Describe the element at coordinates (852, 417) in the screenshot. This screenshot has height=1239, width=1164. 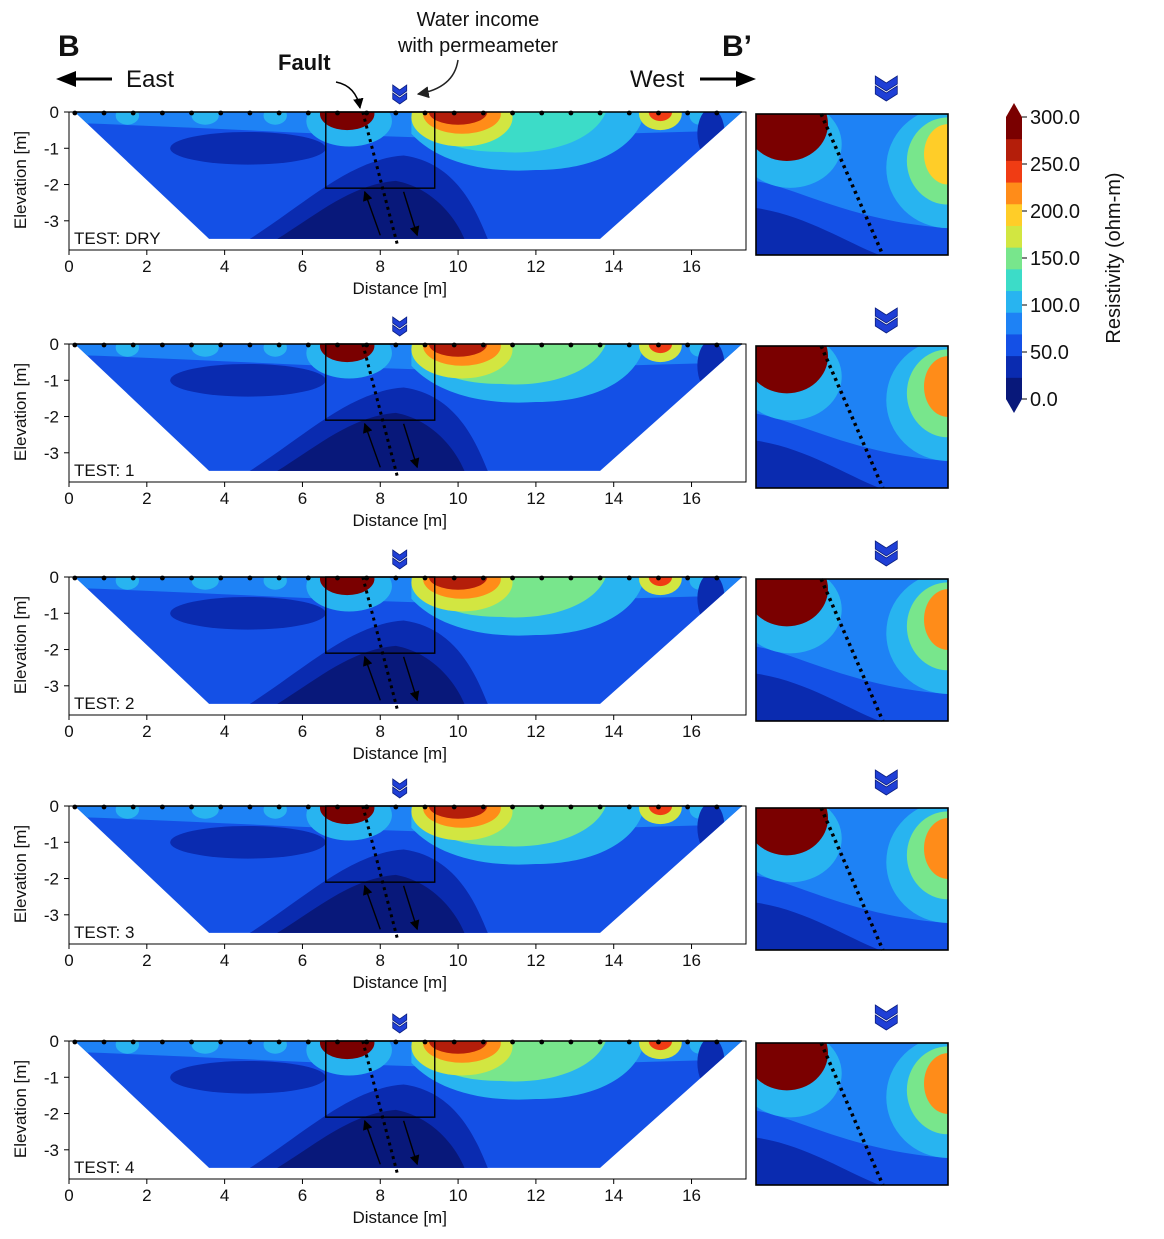
I see `zoom-fault-line` at that location.